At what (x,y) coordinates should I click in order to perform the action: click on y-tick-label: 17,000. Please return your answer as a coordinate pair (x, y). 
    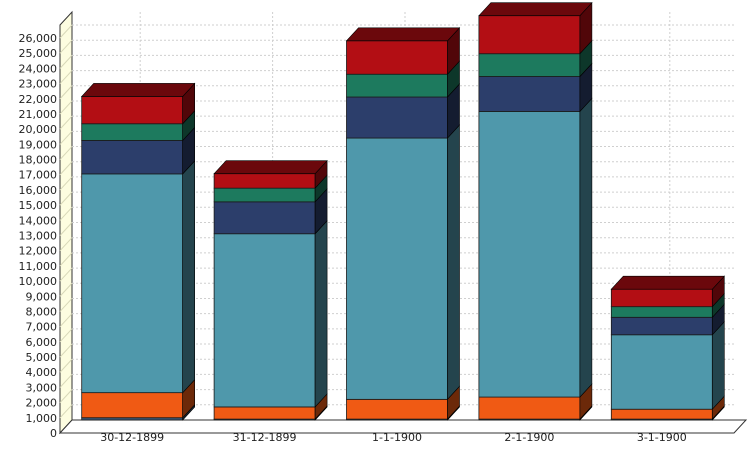
    Looking at the image, I should click on (38, 175).